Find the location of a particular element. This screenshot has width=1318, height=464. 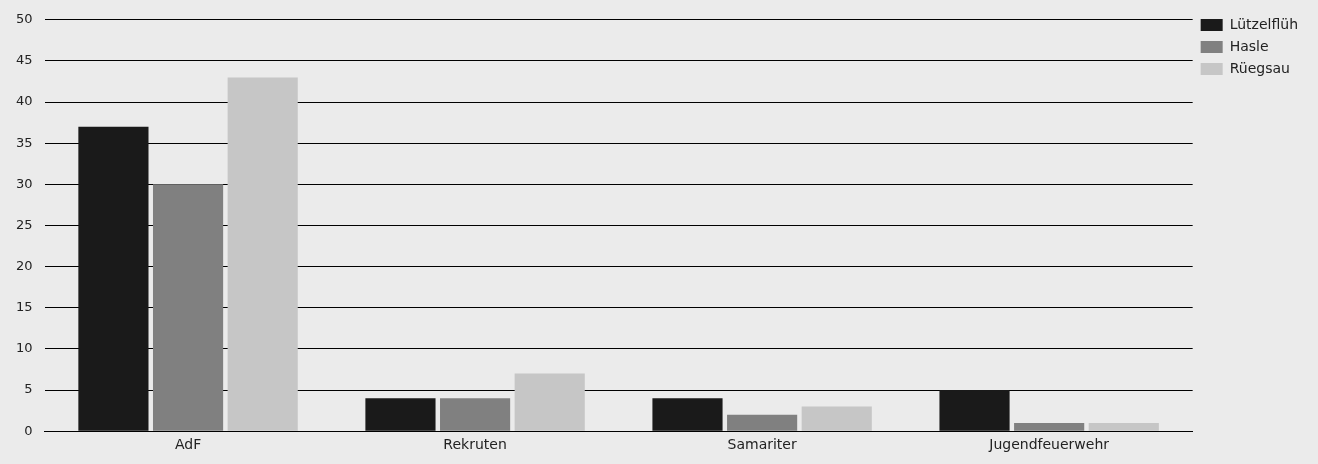

y-tick-label: 50 is located at coordinates (24, 19).